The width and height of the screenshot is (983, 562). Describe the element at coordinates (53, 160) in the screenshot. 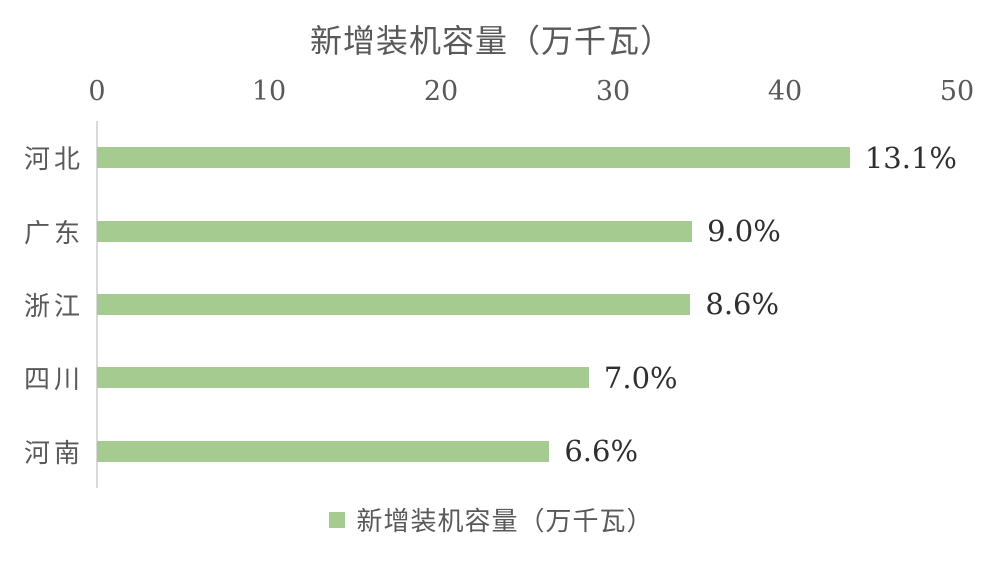

I see `category-label: 河北` at that location.